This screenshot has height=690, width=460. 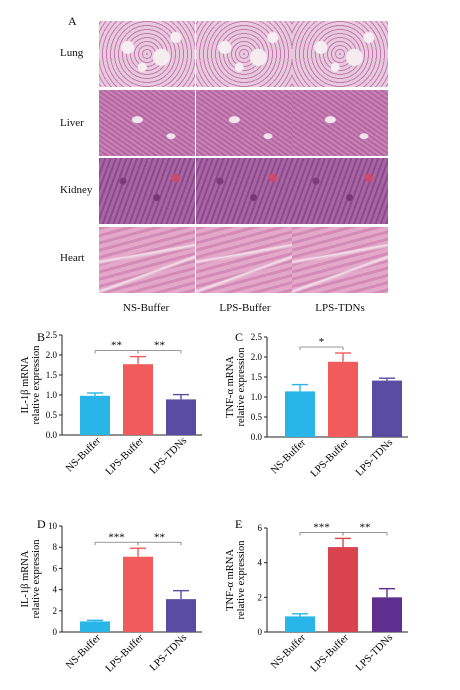 I want to click on col-label-ns-buffer: NS-Buffer, so click(x=146, y=308).